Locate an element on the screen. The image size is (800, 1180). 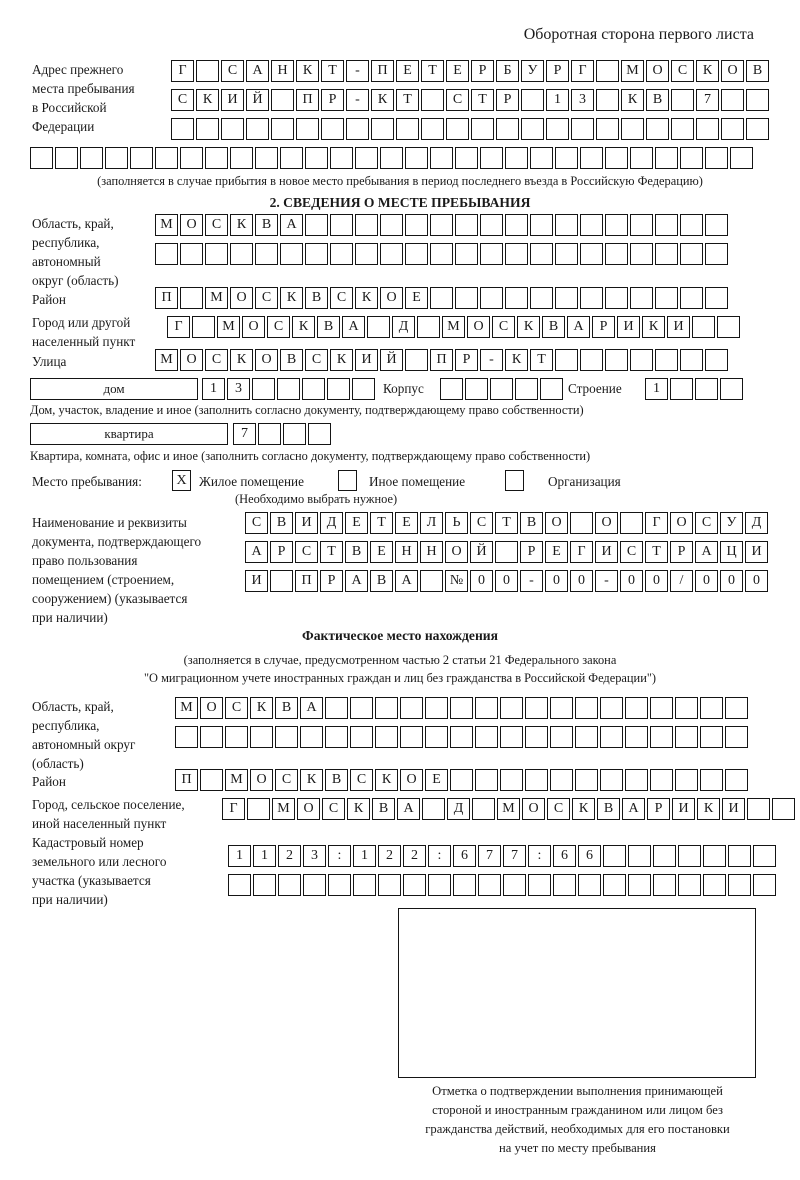
char-cell: А is located at coordinates (353, 327).